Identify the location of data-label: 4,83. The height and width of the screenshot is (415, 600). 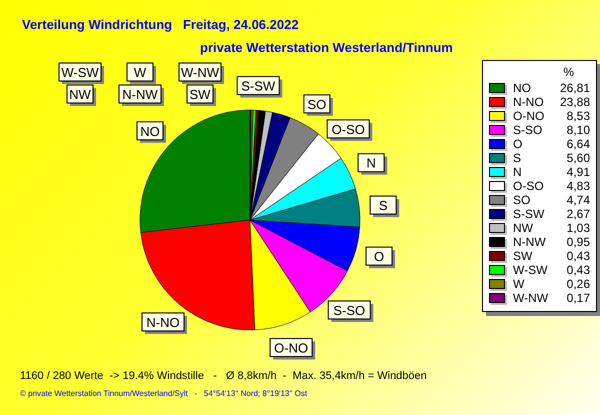
(578, 186).